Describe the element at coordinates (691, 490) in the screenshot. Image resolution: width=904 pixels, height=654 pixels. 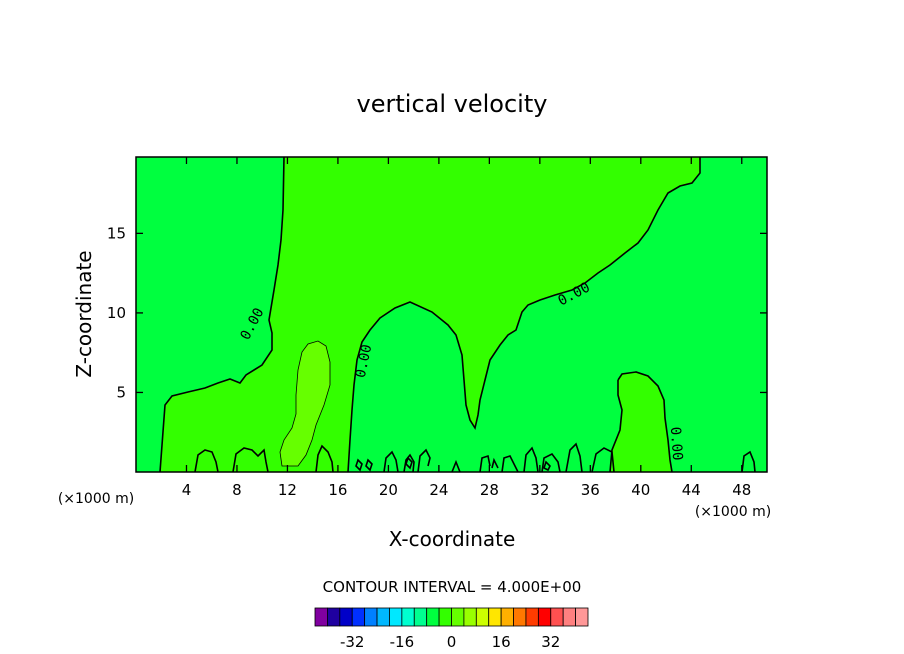
I see `x-tick-label: 44` at that location.